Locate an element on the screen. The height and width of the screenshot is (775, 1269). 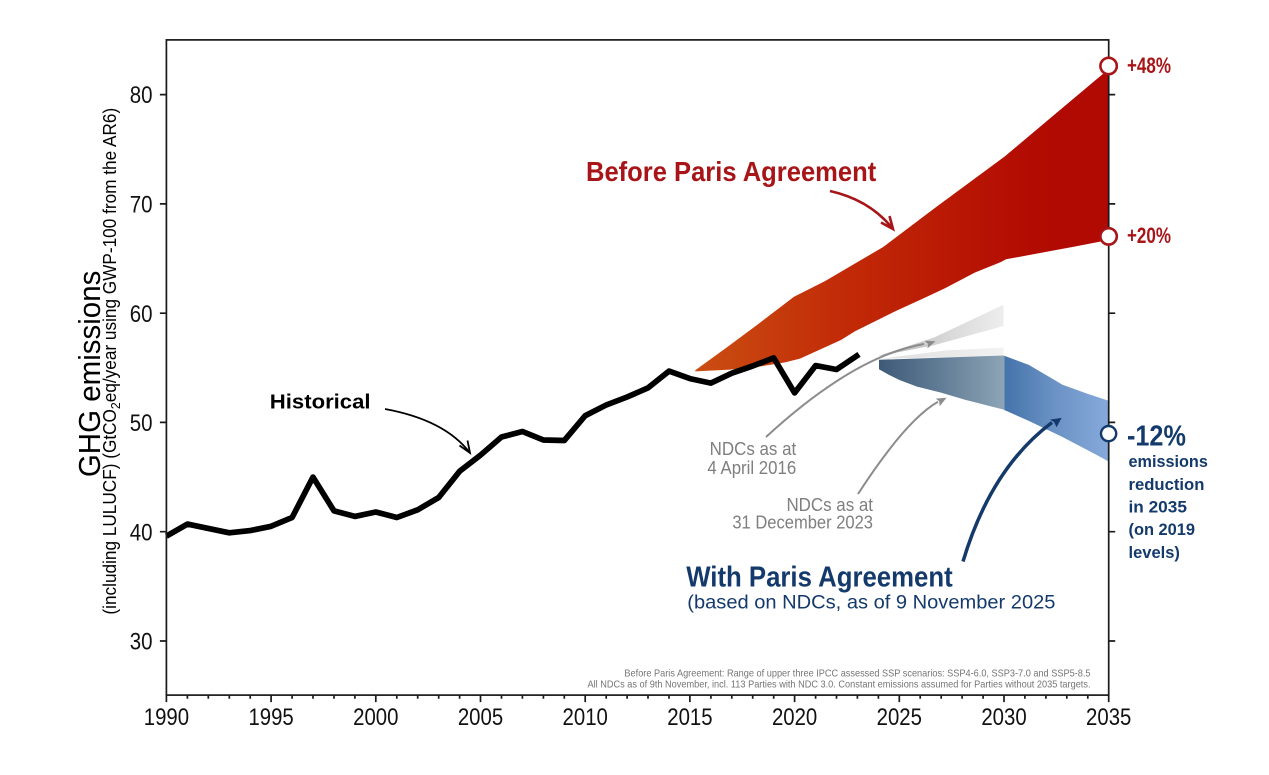
svg-text: 40 is located at coordinates (141, 532).